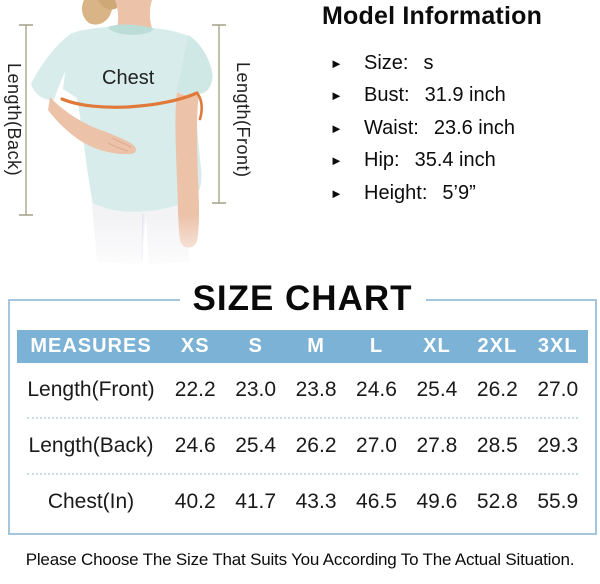 Image resolution: width=600 pixels, height=584 pixels. I want to click on height-value: 5’9”, so click(459, 192).